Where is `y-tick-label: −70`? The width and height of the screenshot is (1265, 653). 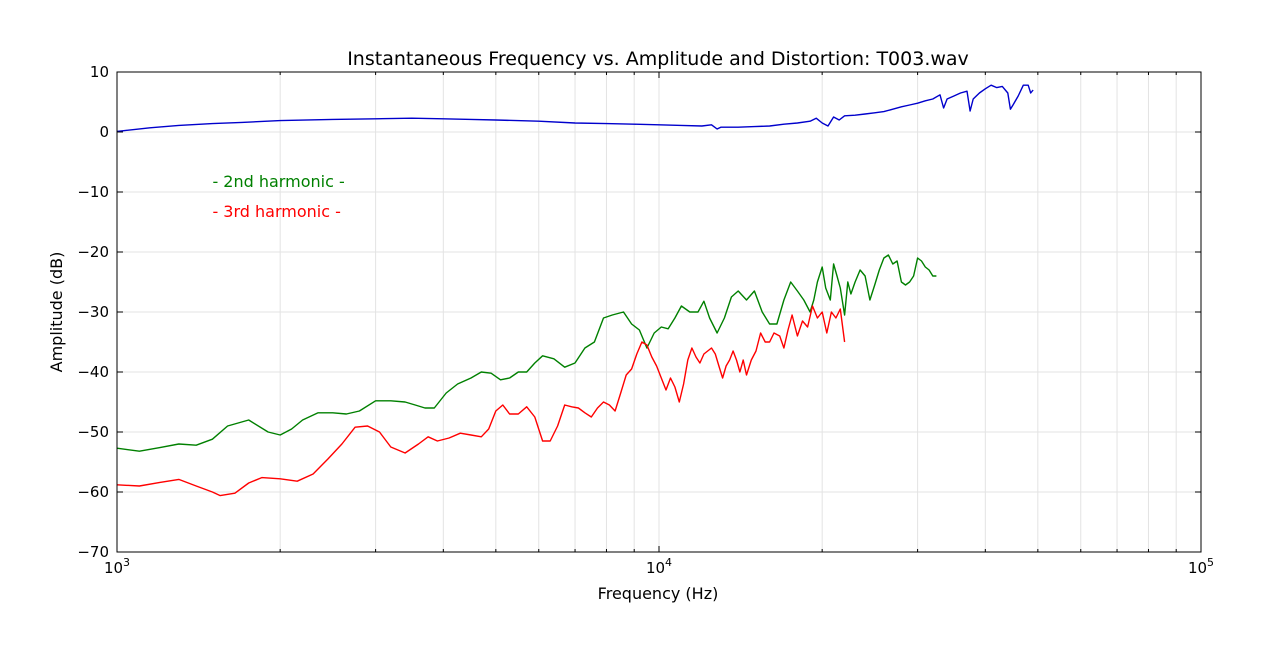 y-tick-label: −70 is located at coordinates (93, 552).